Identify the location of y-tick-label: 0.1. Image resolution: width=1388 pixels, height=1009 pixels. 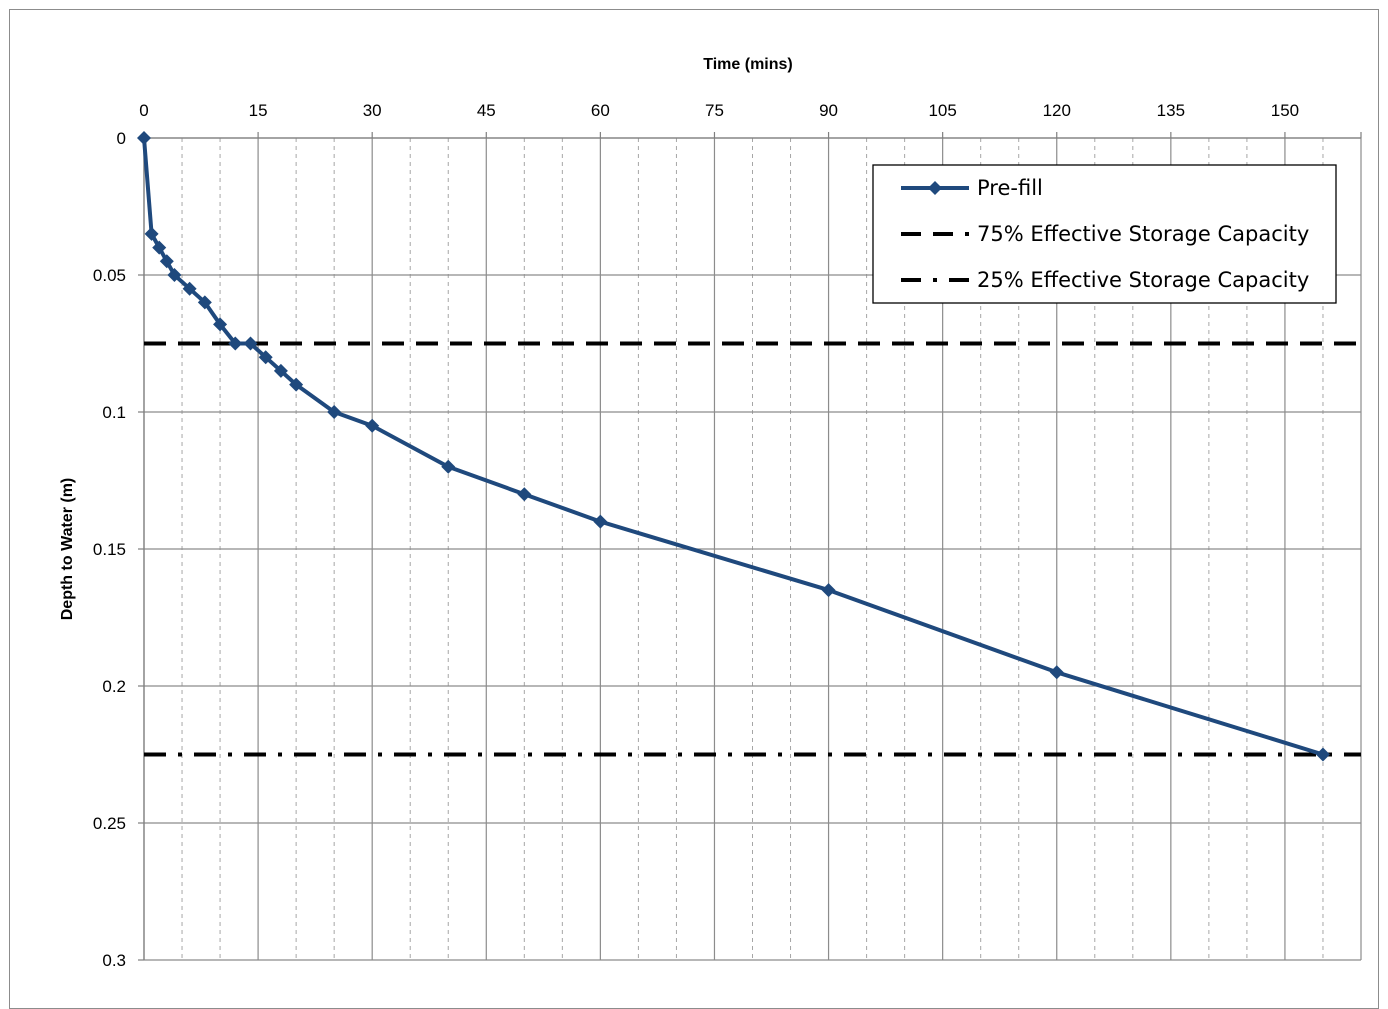
(114, 412).